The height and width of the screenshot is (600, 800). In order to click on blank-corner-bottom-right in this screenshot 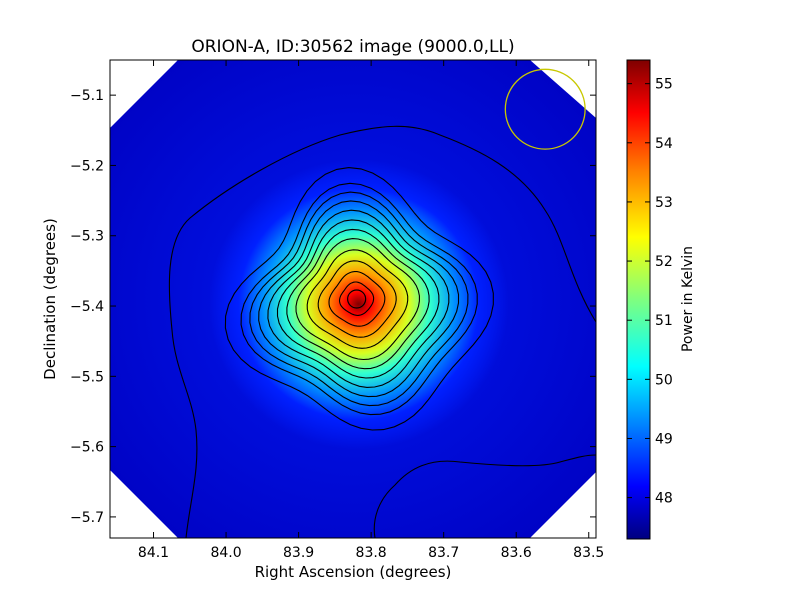, I will do `click(563, 505)`.